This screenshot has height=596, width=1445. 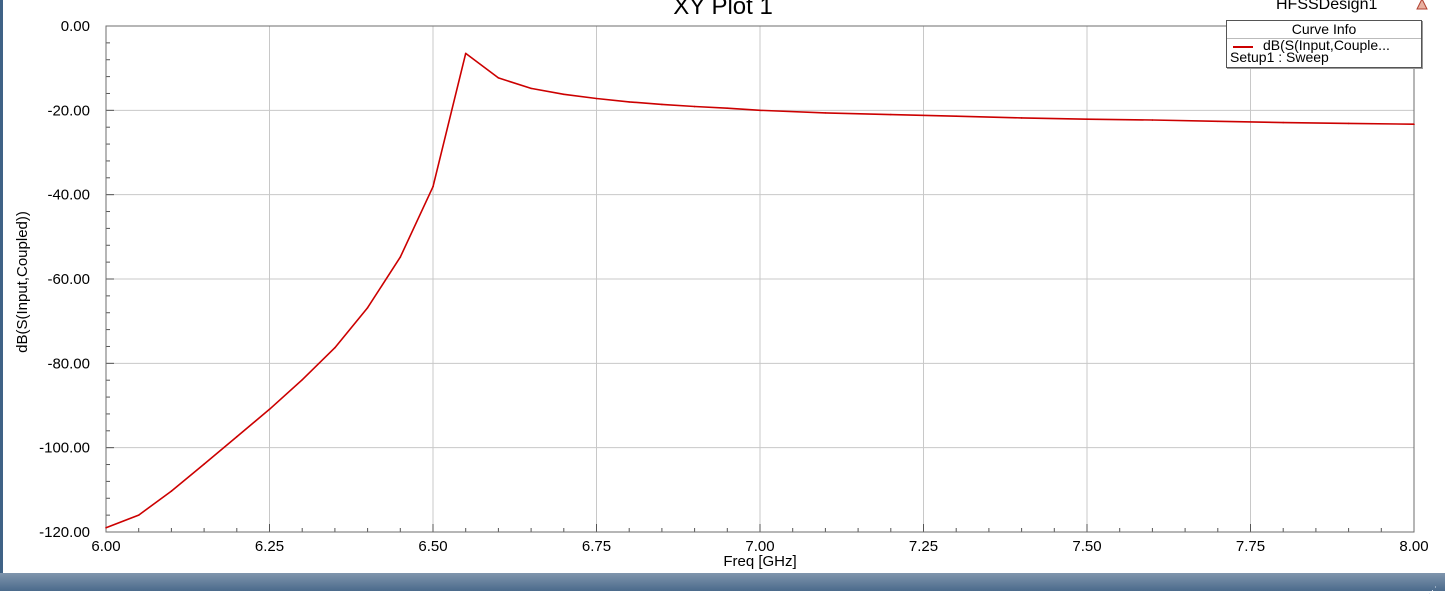 I want to click on y-tick-label: -60.00, so click(x=68, y=279).